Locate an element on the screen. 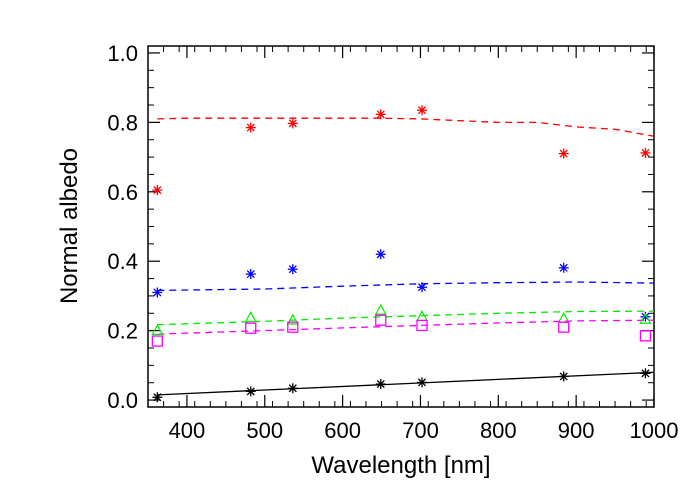  x-tick-label: 800 is located at coordinates (498, 430).